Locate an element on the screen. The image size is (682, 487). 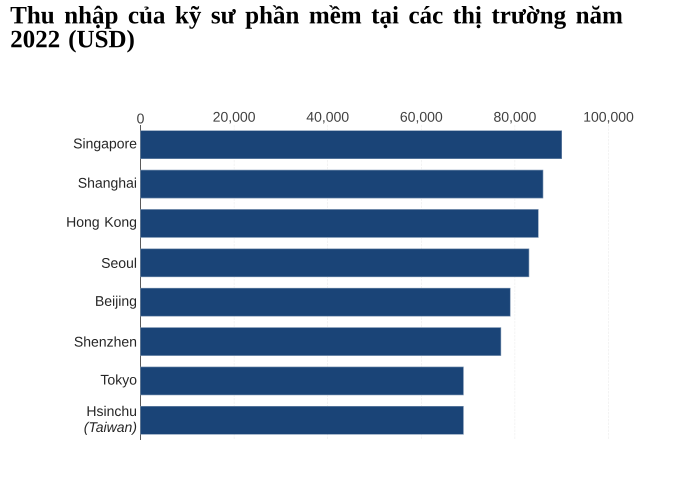
y-tick-label: Hong Kong is located at coordinates (101, 223).